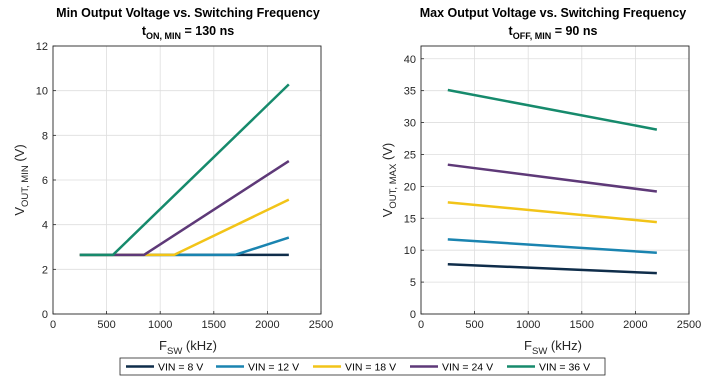 Image resolution: width=714 pixels, height=377 pixels. Describe the element at coordinates (42, 47) in the screenshot. I see `y-tick-label: 12` at that location.